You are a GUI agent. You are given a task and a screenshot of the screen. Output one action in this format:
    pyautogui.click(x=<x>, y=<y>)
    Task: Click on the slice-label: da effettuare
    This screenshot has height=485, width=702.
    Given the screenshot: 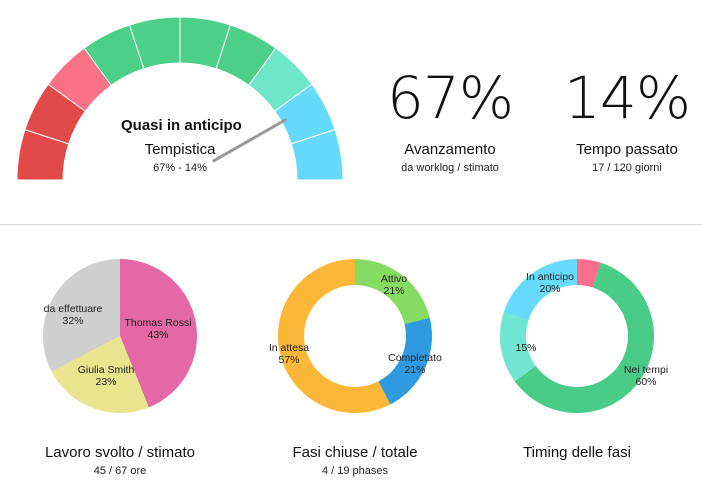 What is the action you would take?
    pyautogui.click(x=73, y=309)
    